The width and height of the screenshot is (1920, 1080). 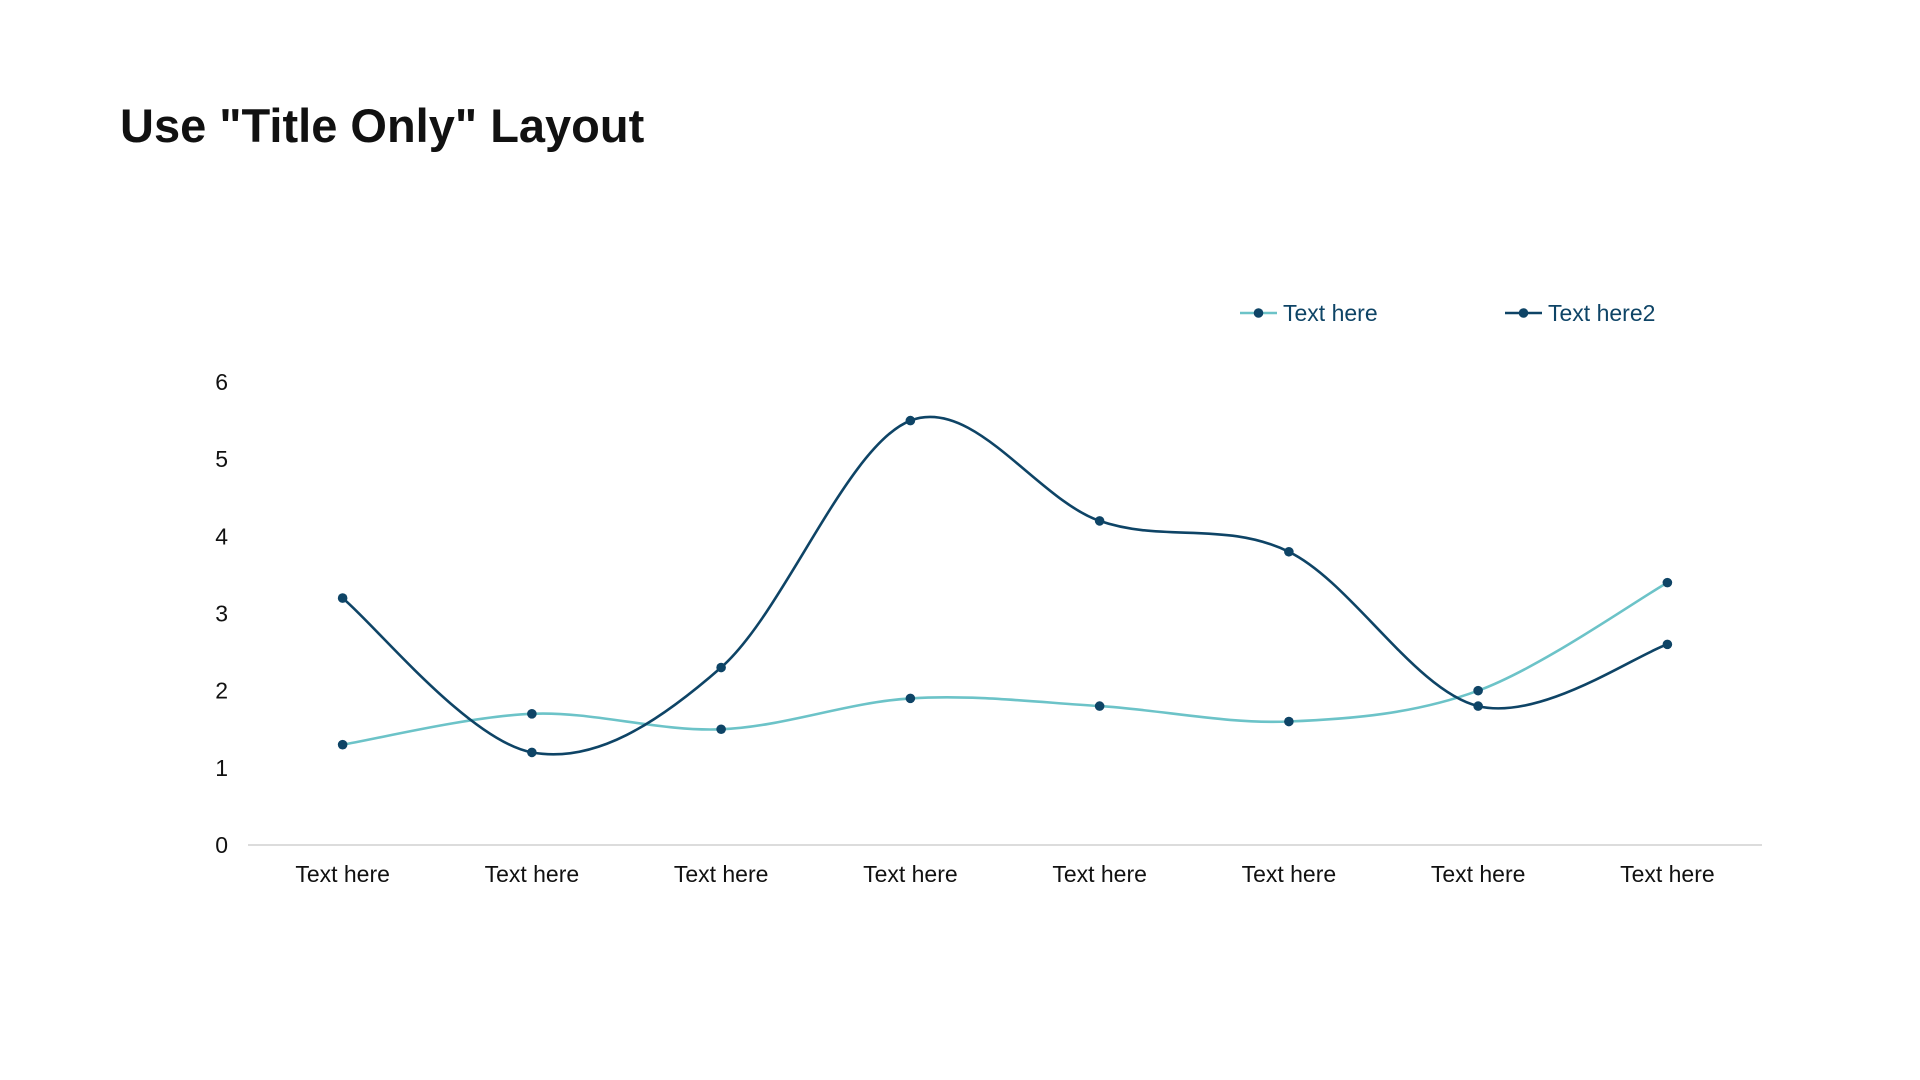 I want to click on y-tick-label: 1, so click(x=221, y=768).